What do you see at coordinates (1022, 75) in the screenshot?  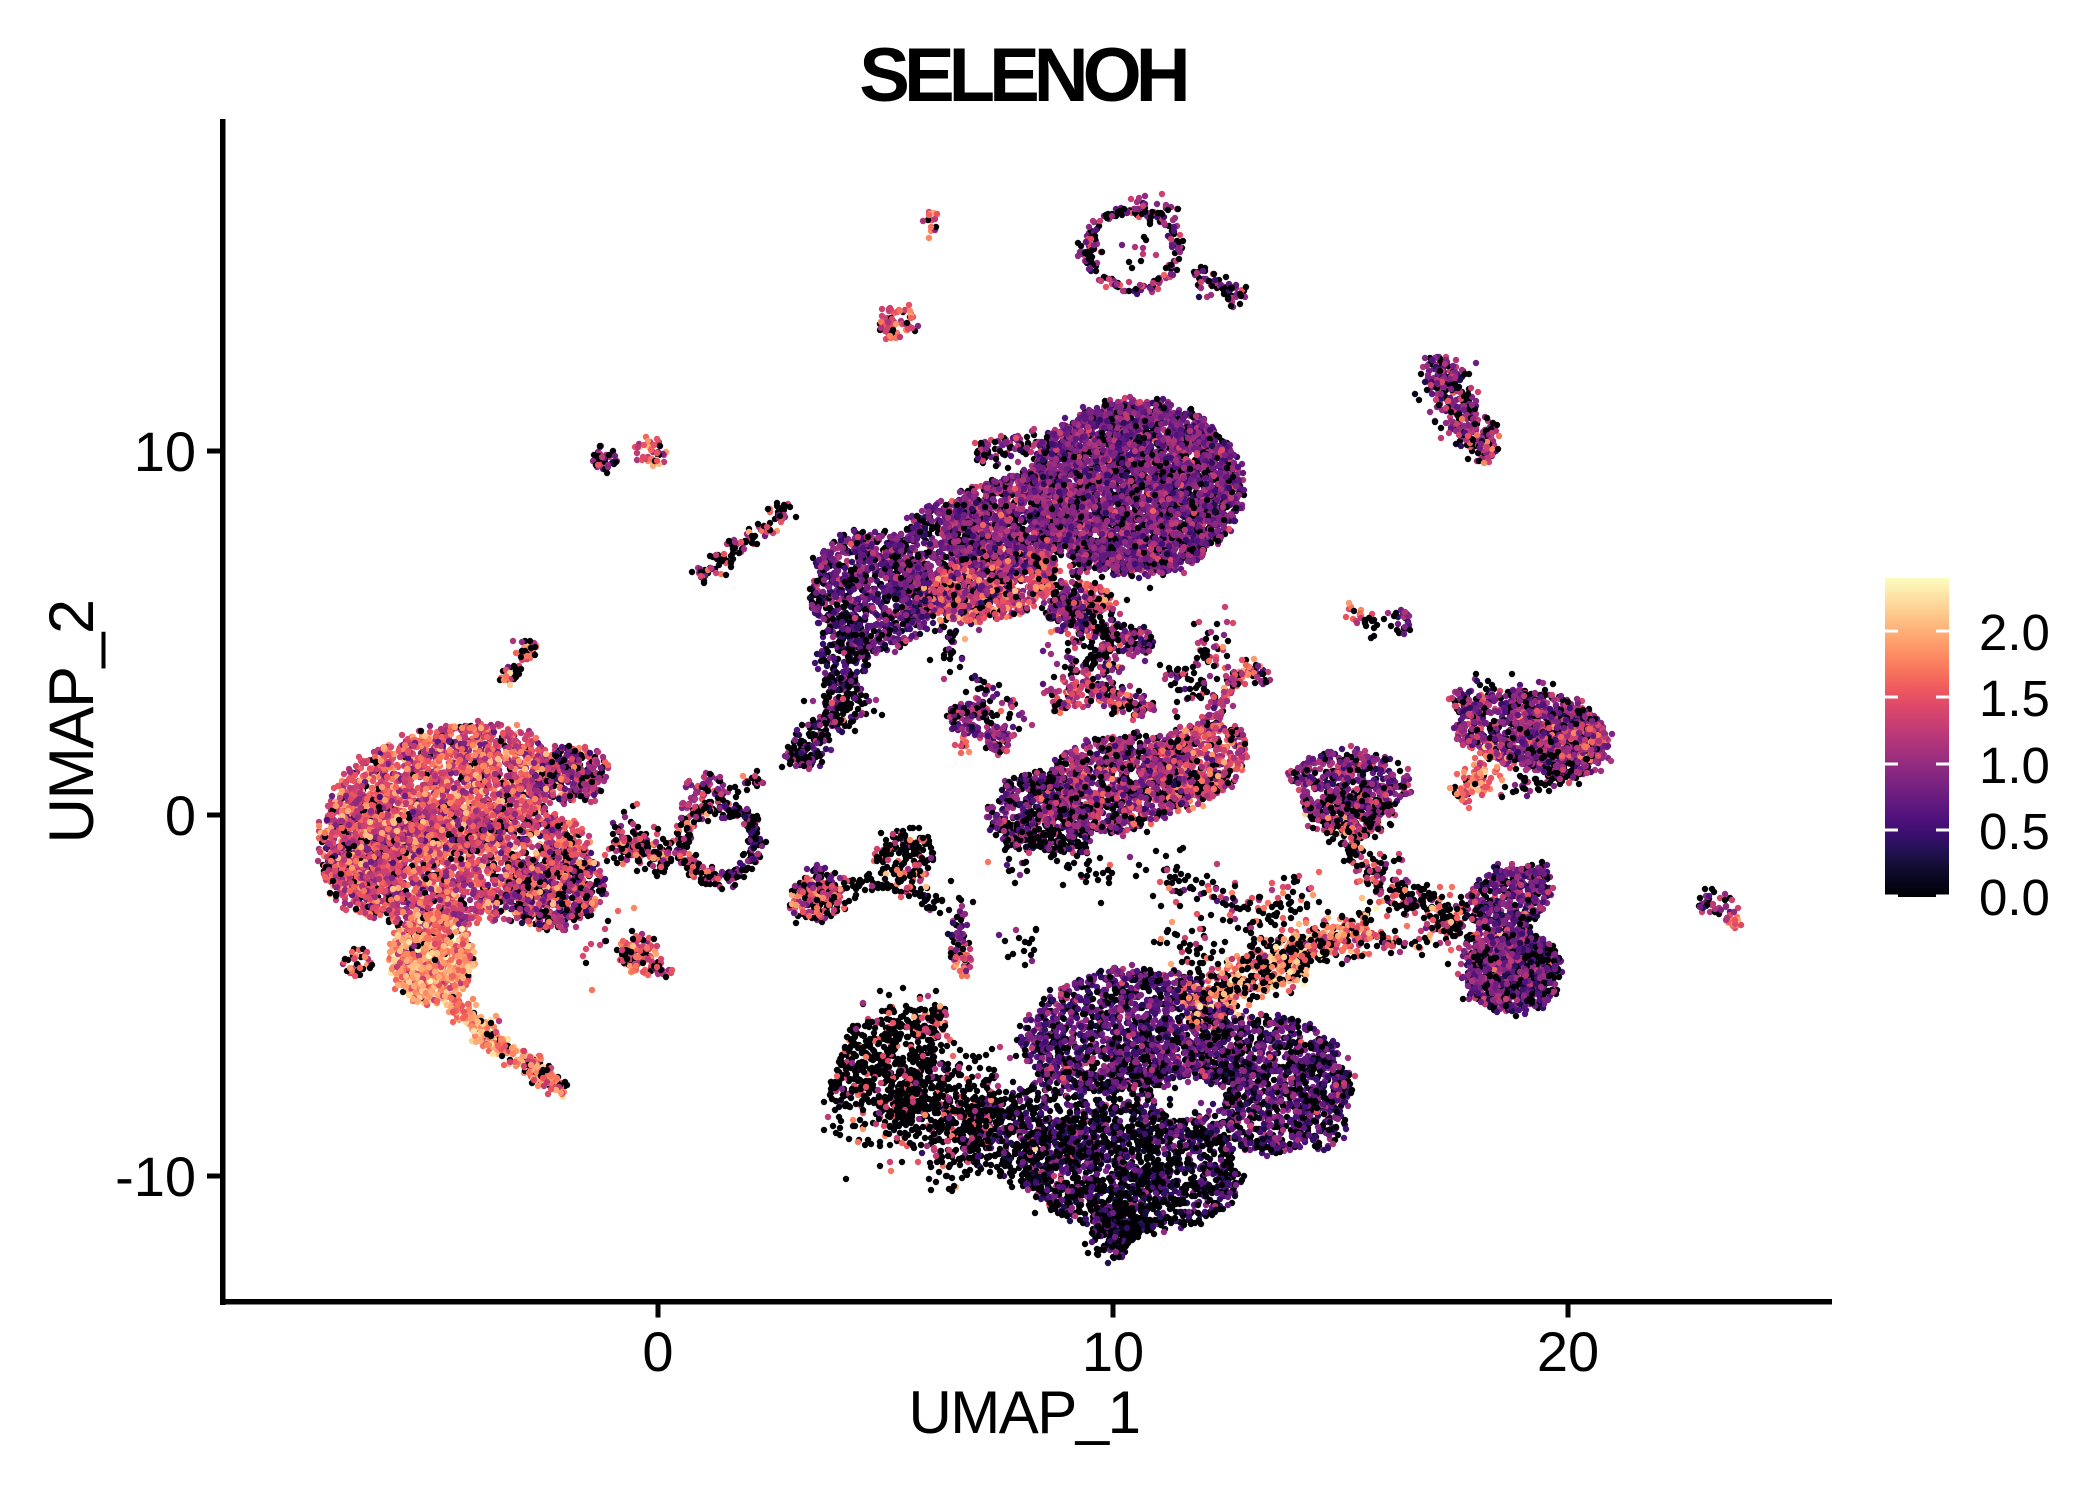 I see `svg-text: SELENOH` at bounding box center [1022, 75].